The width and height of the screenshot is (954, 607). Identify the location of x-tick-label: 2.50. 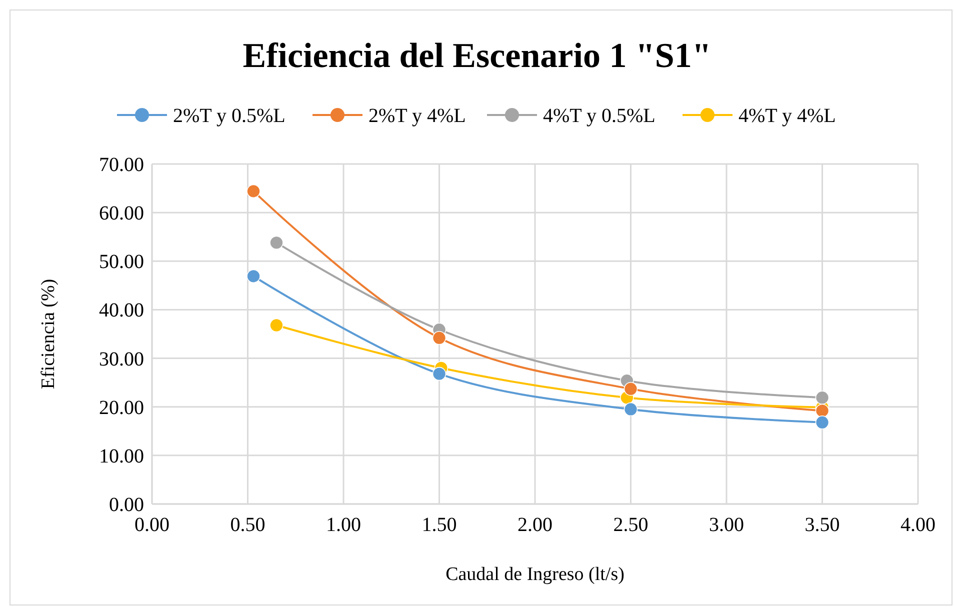
(630, 525).